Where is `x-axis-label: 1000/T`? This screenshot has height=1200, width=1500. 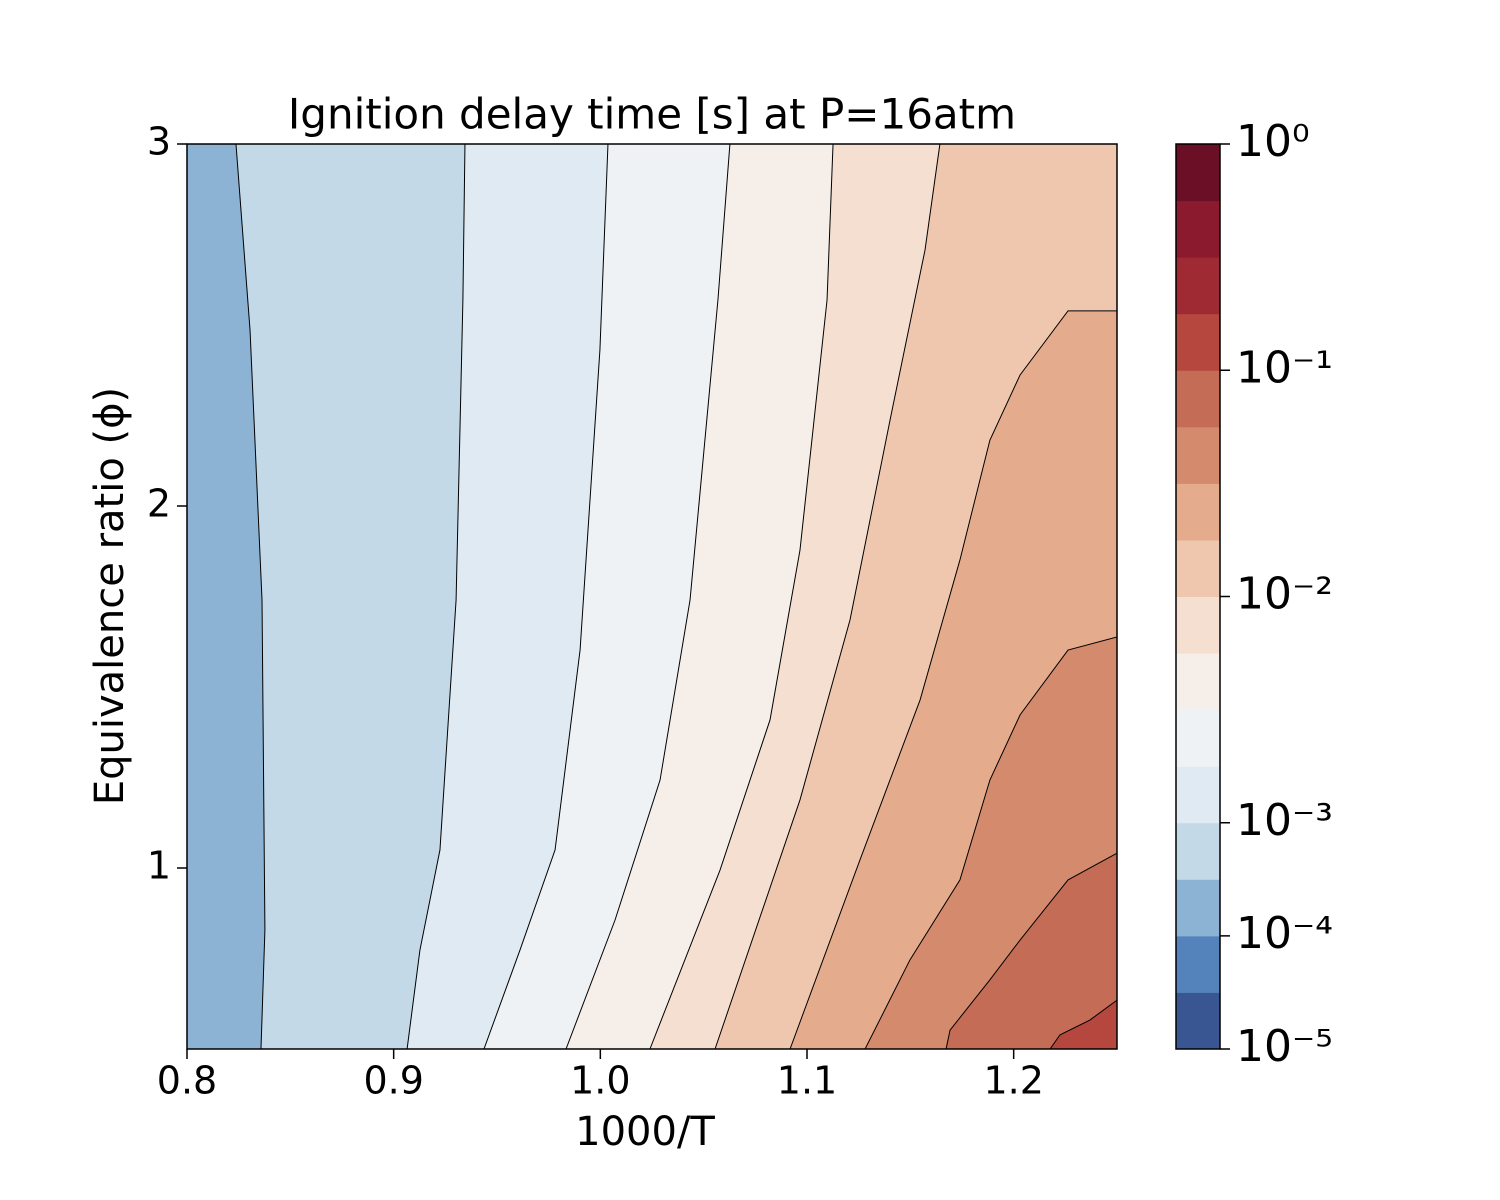
x-axis-label: 1000/T is located at coordinates (645, 1132).